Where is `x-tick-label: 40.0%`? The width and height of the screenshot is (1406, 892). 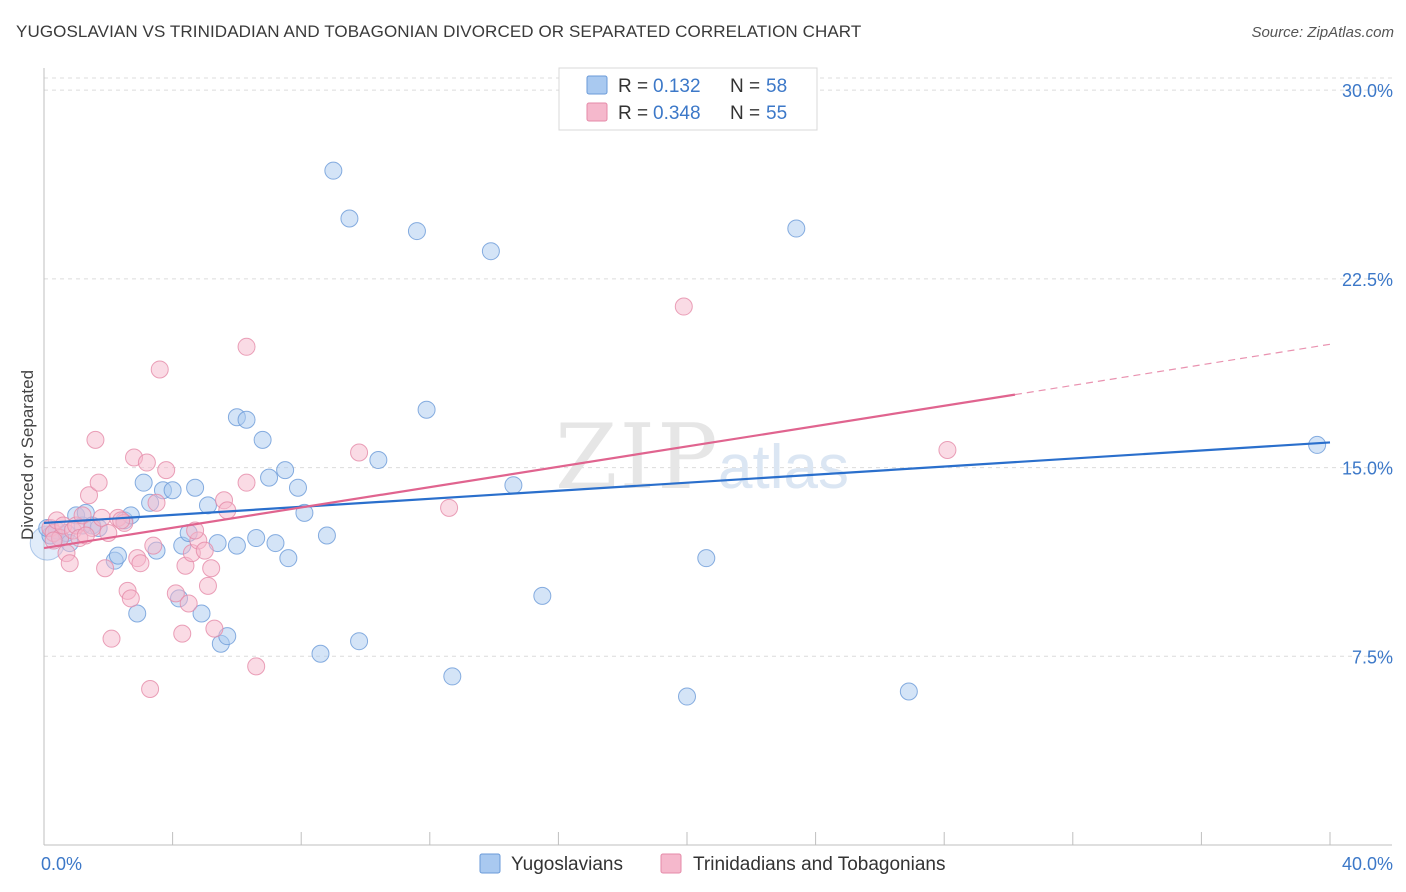 x-tick-label: 40.0% is located at coordinates (1367, 864).